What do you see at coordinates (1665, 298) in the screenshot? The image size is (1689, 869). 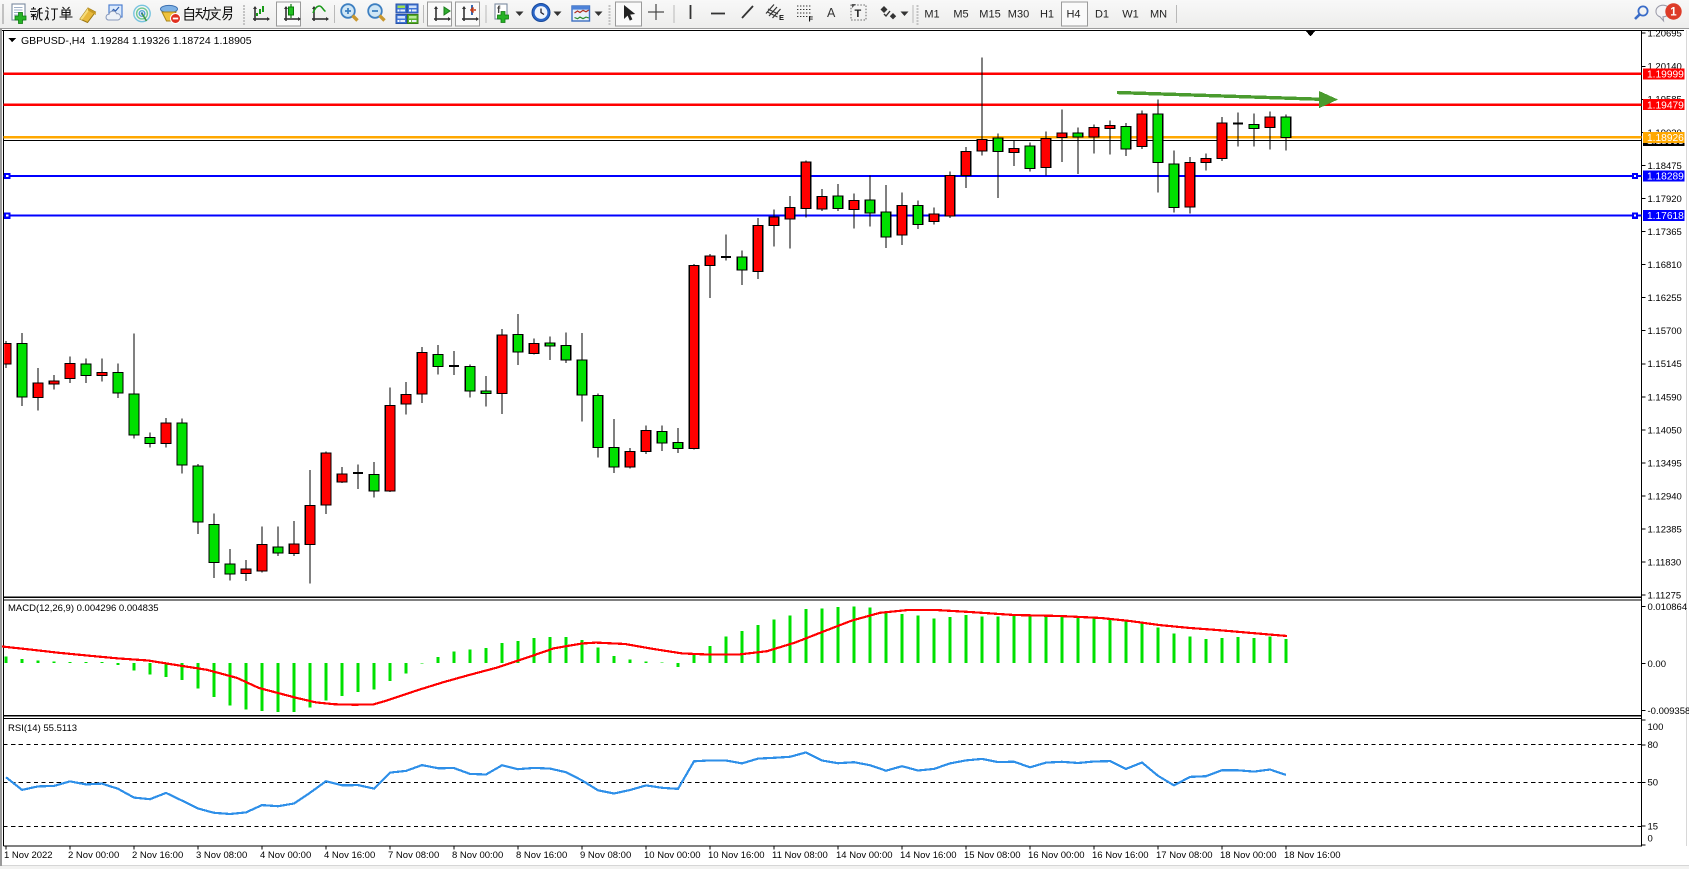 I see `svg-text: 1.16255` at bounding box center [1665, 298].